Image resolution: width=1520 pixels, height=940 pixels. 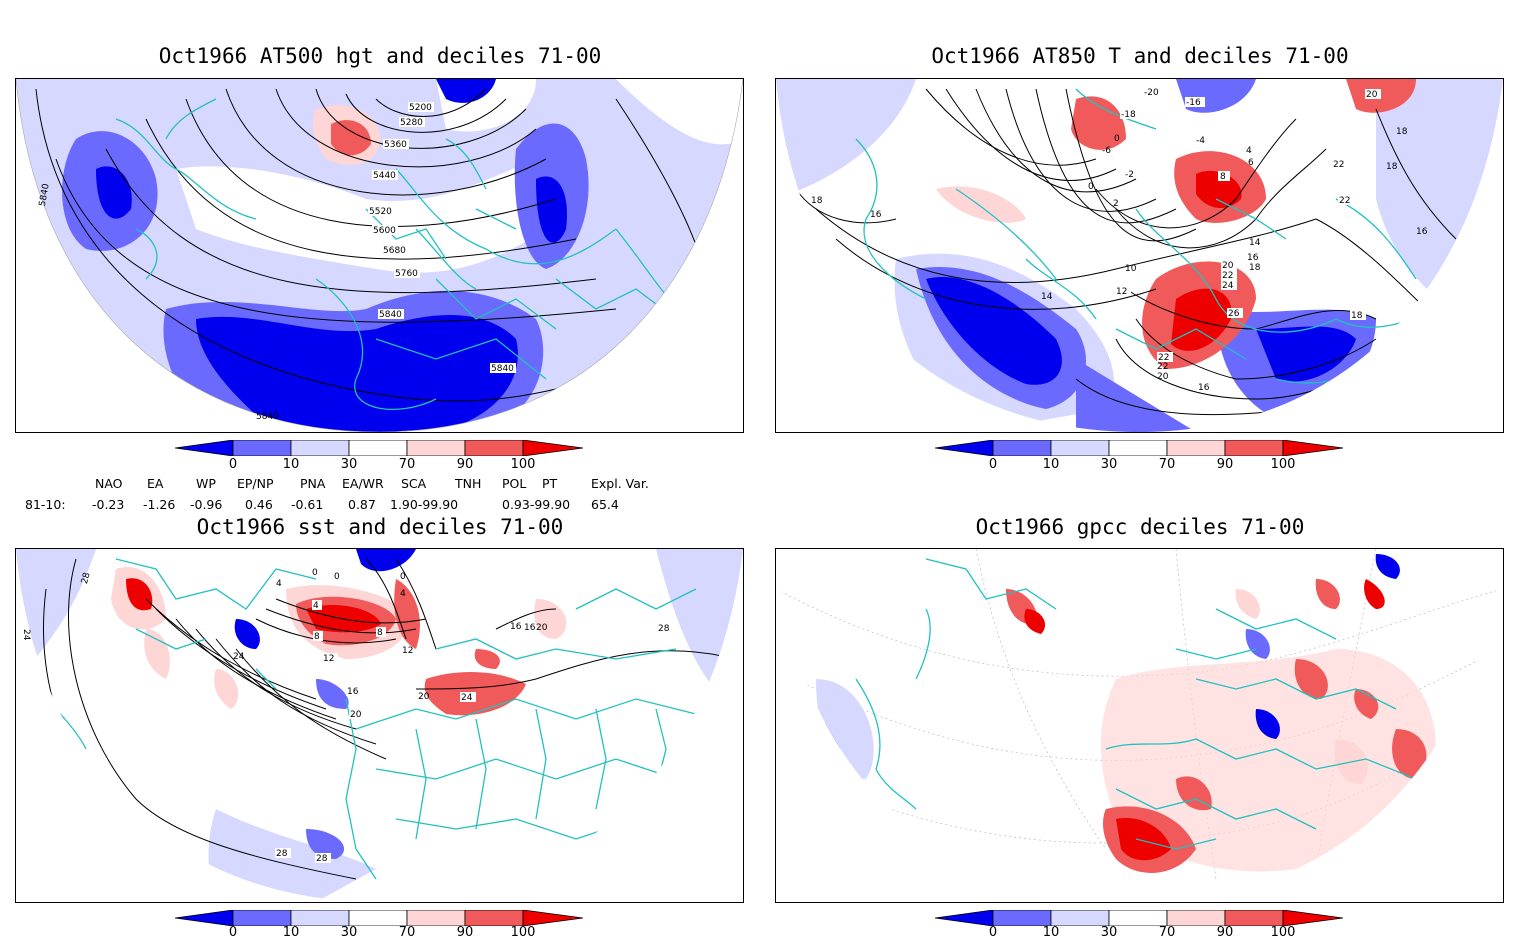 I want to click on contour-label: 5280, so click(x=411, y=123).